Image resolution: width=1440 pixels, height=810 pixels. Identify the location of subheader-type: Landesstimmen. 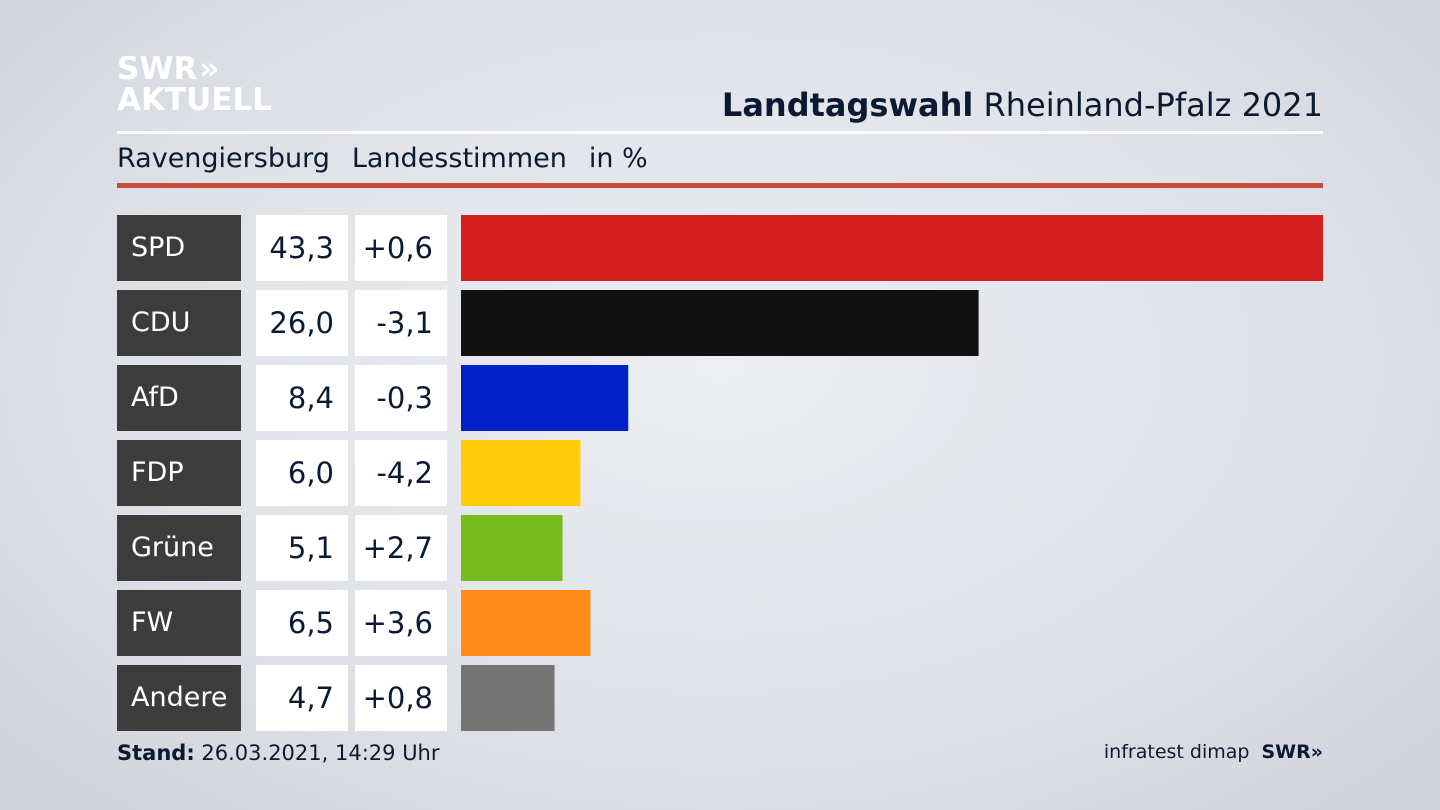
(459, 158).